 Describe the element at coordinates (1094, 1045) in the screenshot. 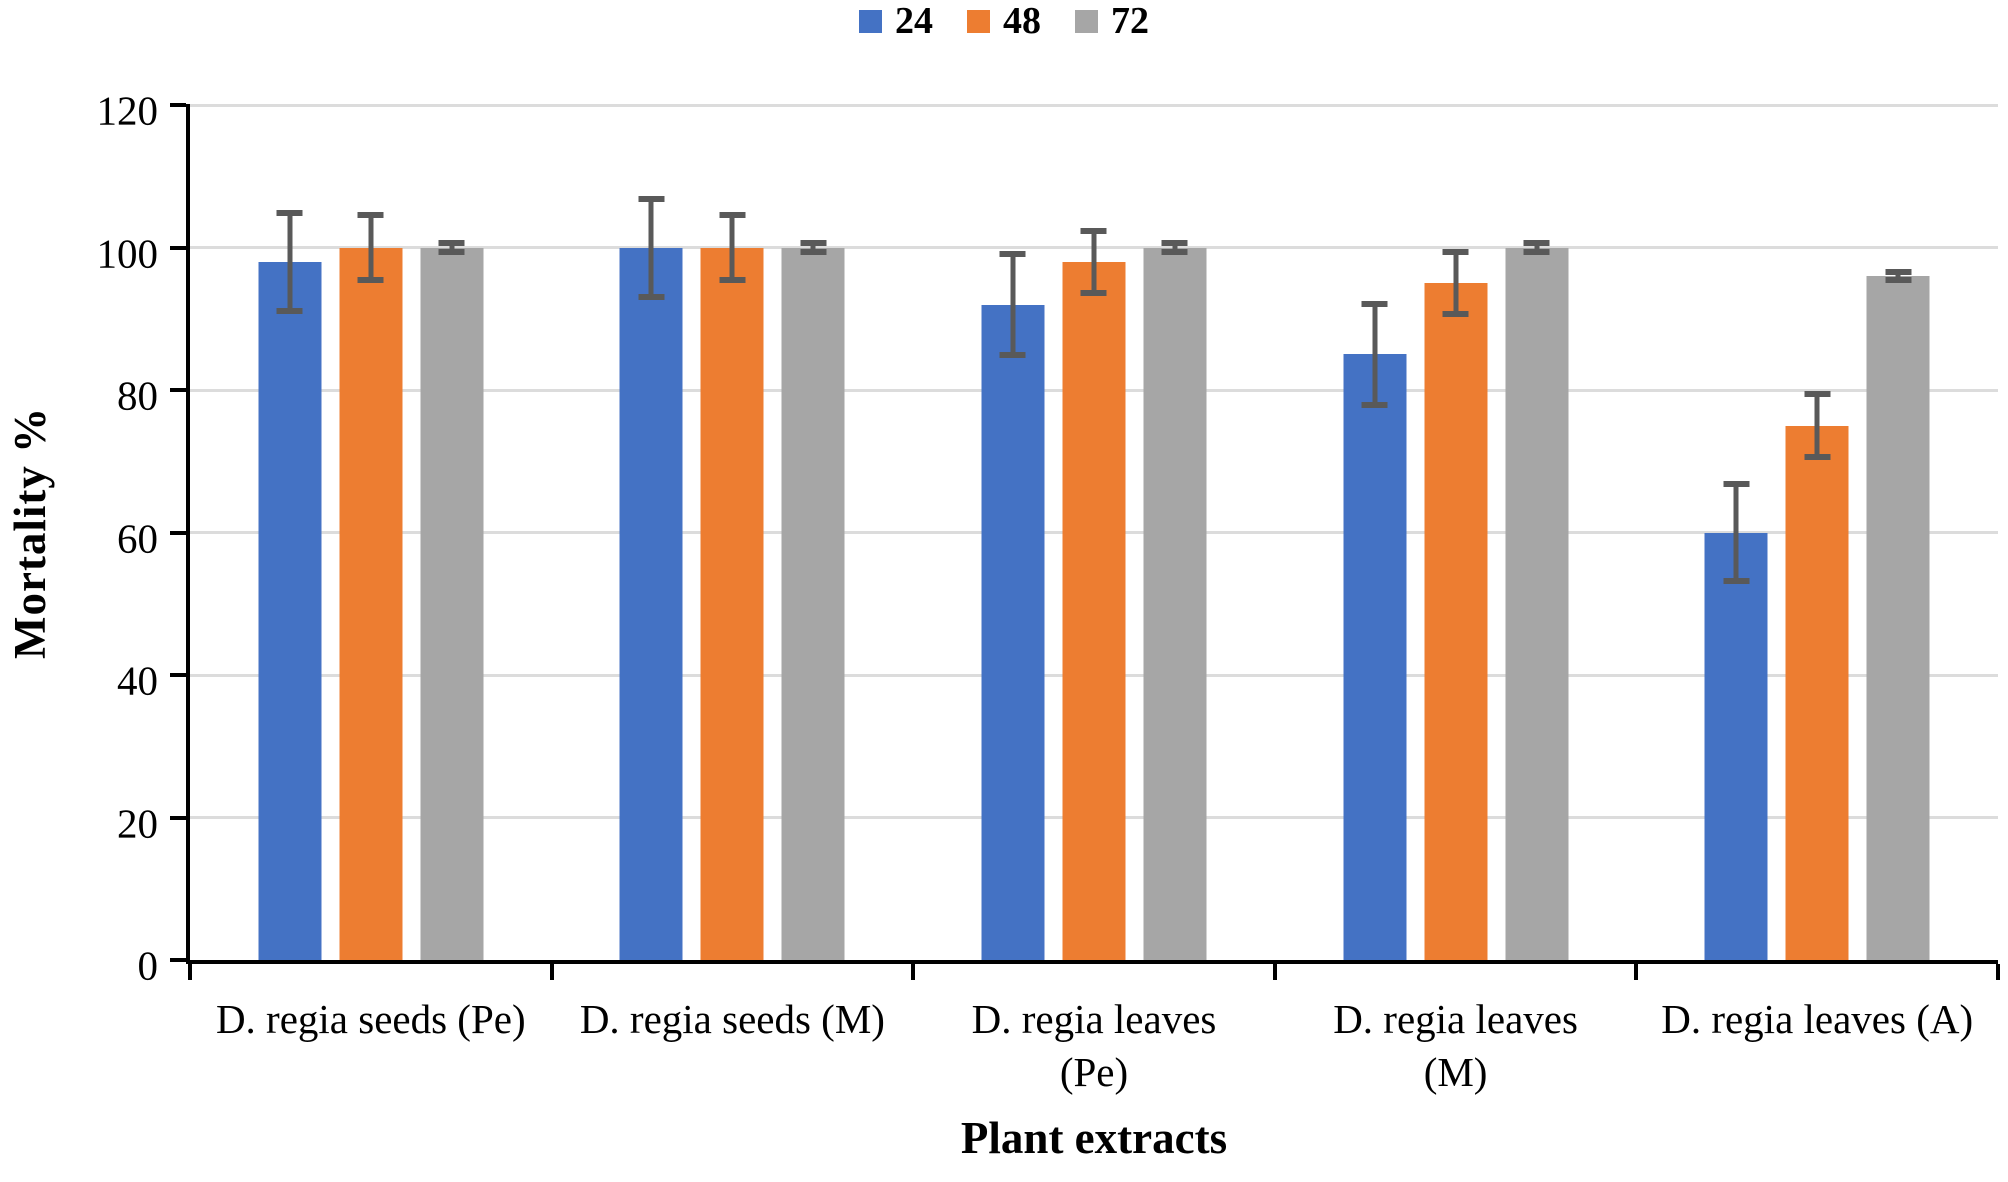

I see `x-label-leaves-pe: D. regia leaves (Pe)` at that location.